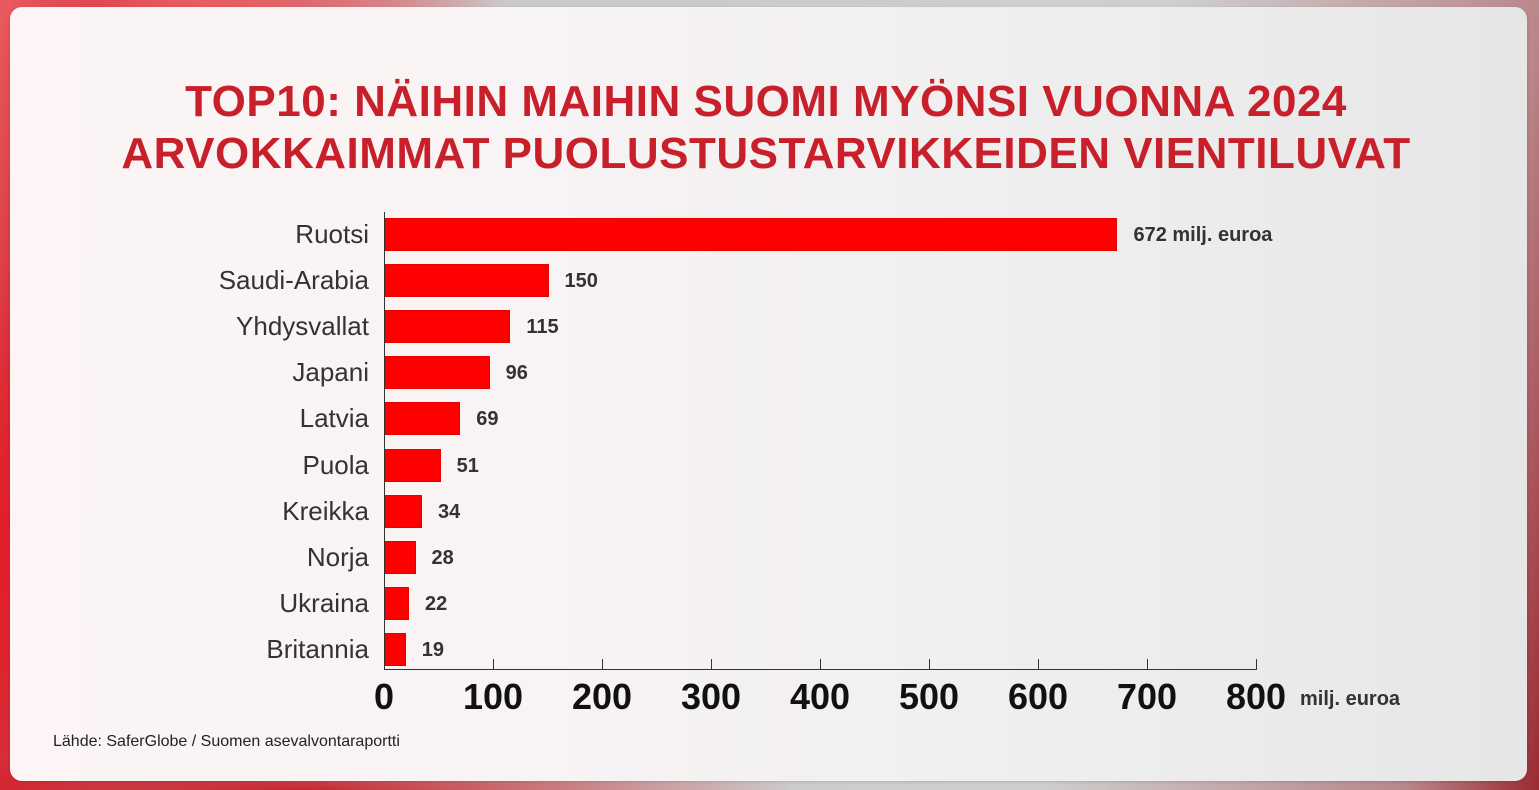 The height and width of the screenshot is (790, 1539). What do you see at coordinates (820, 696) in the screenshot?
I see `x-tick-label: 400` at bounding box center [820, 696].